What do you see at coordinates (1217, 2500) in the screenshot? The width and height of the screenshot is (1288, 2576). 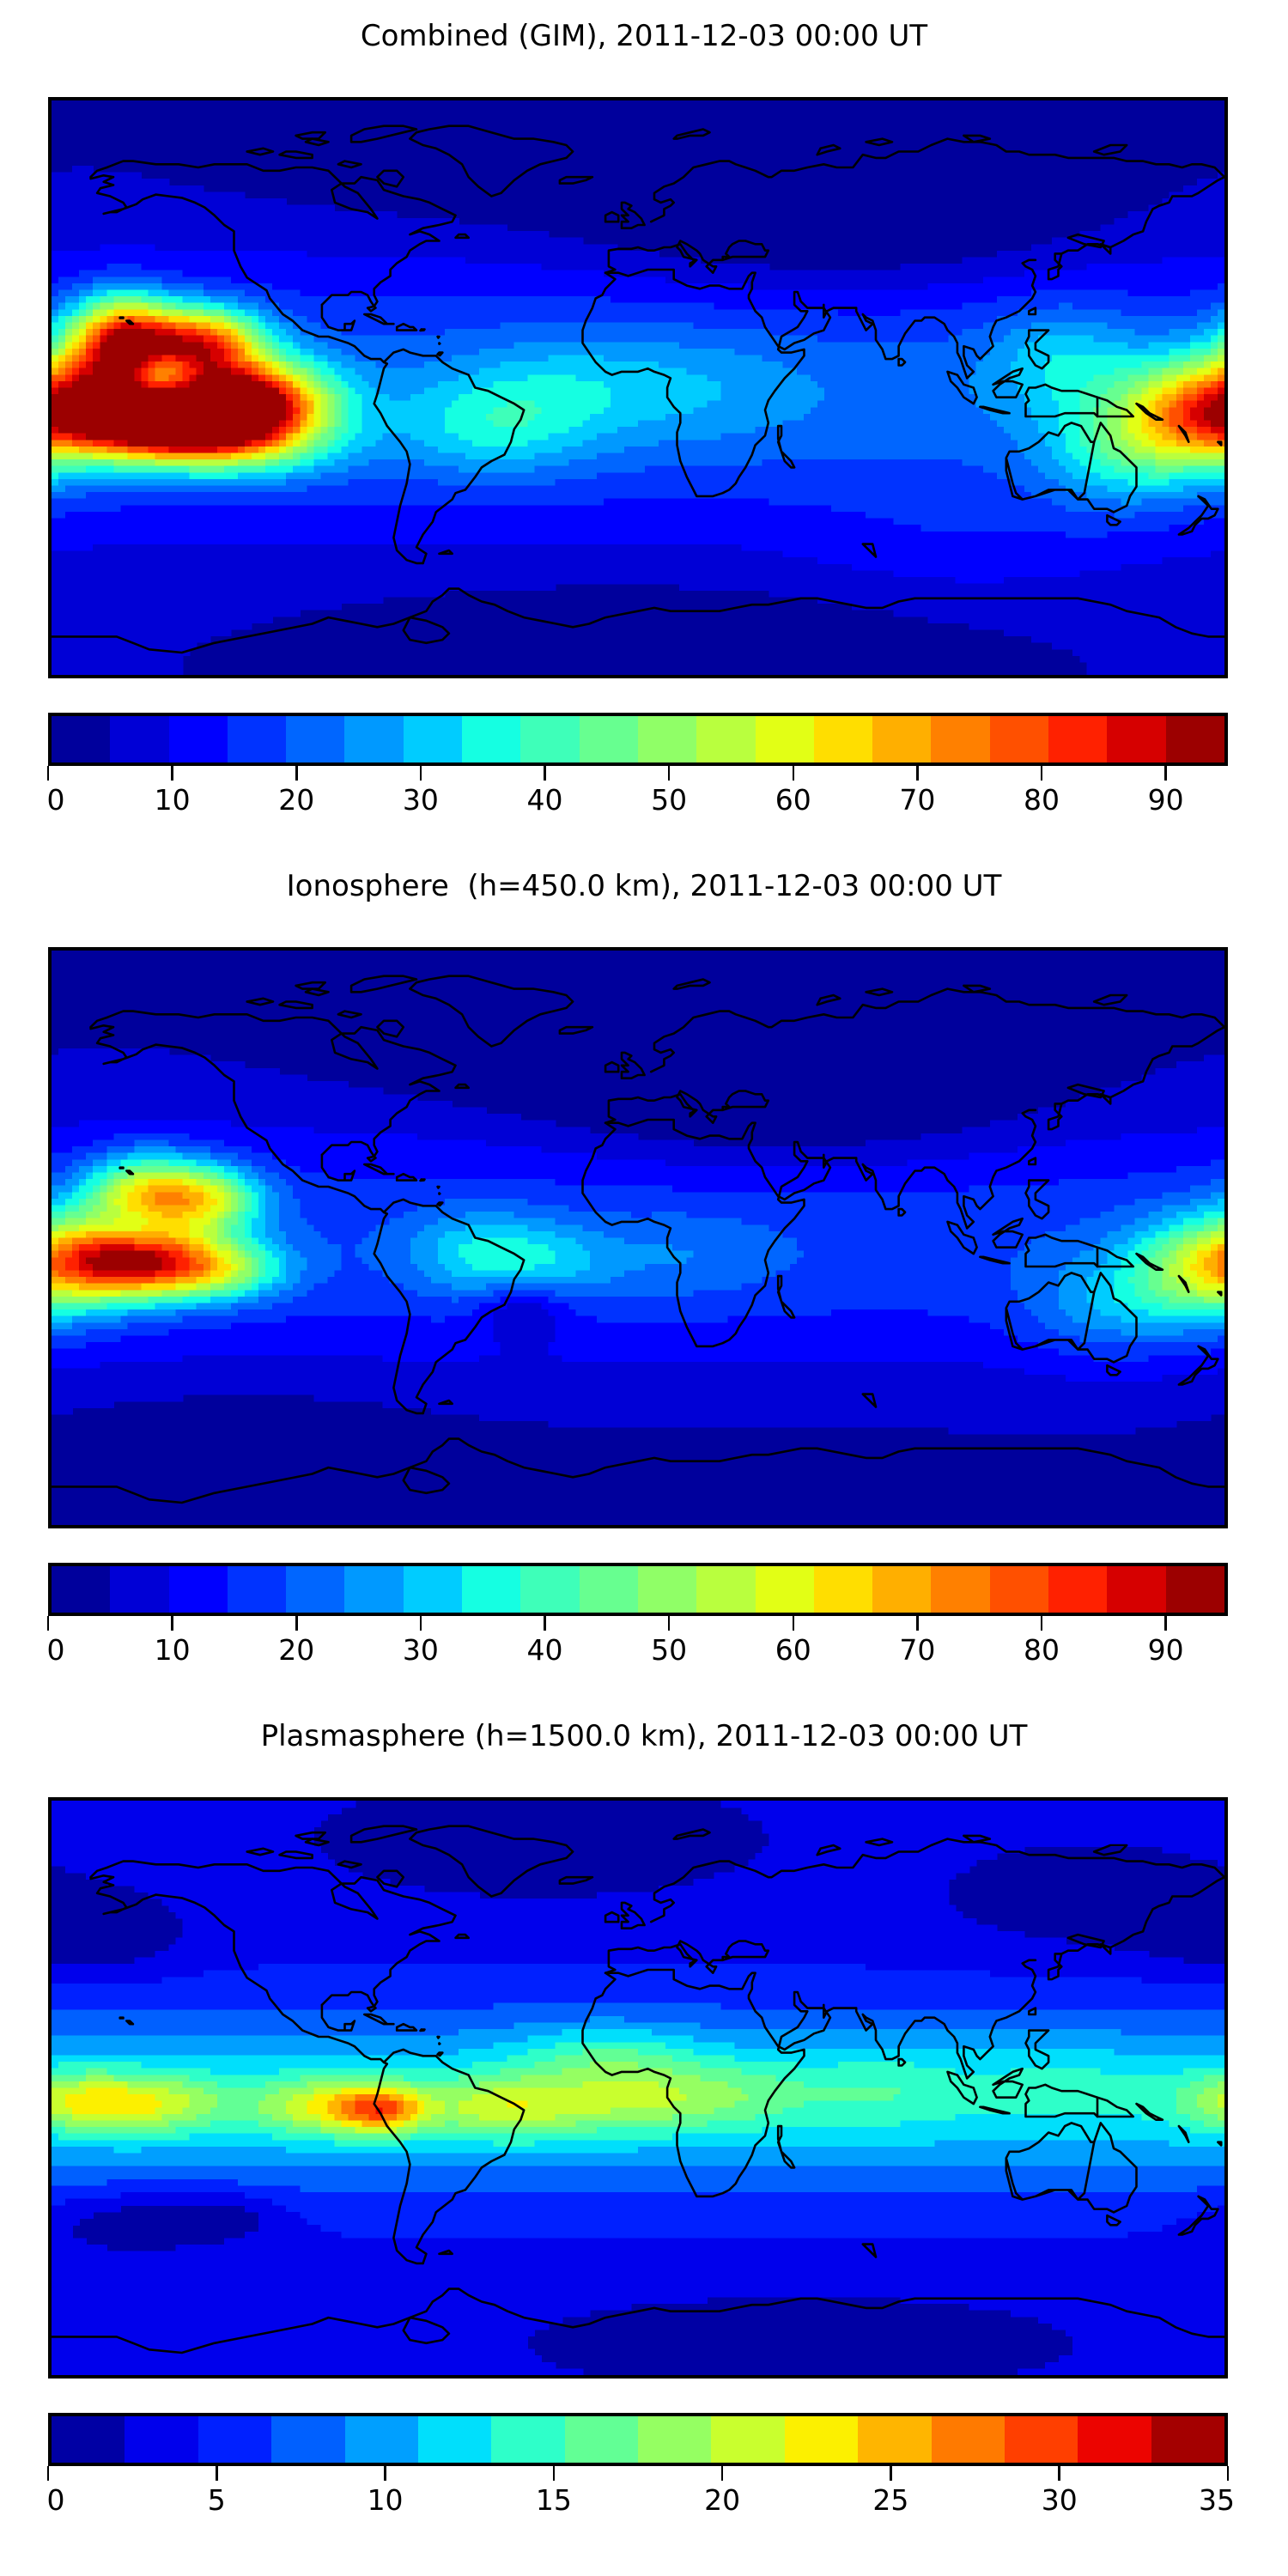 I see `colorbar-ticklabel: 35` at bounding box center [1217, 2500].